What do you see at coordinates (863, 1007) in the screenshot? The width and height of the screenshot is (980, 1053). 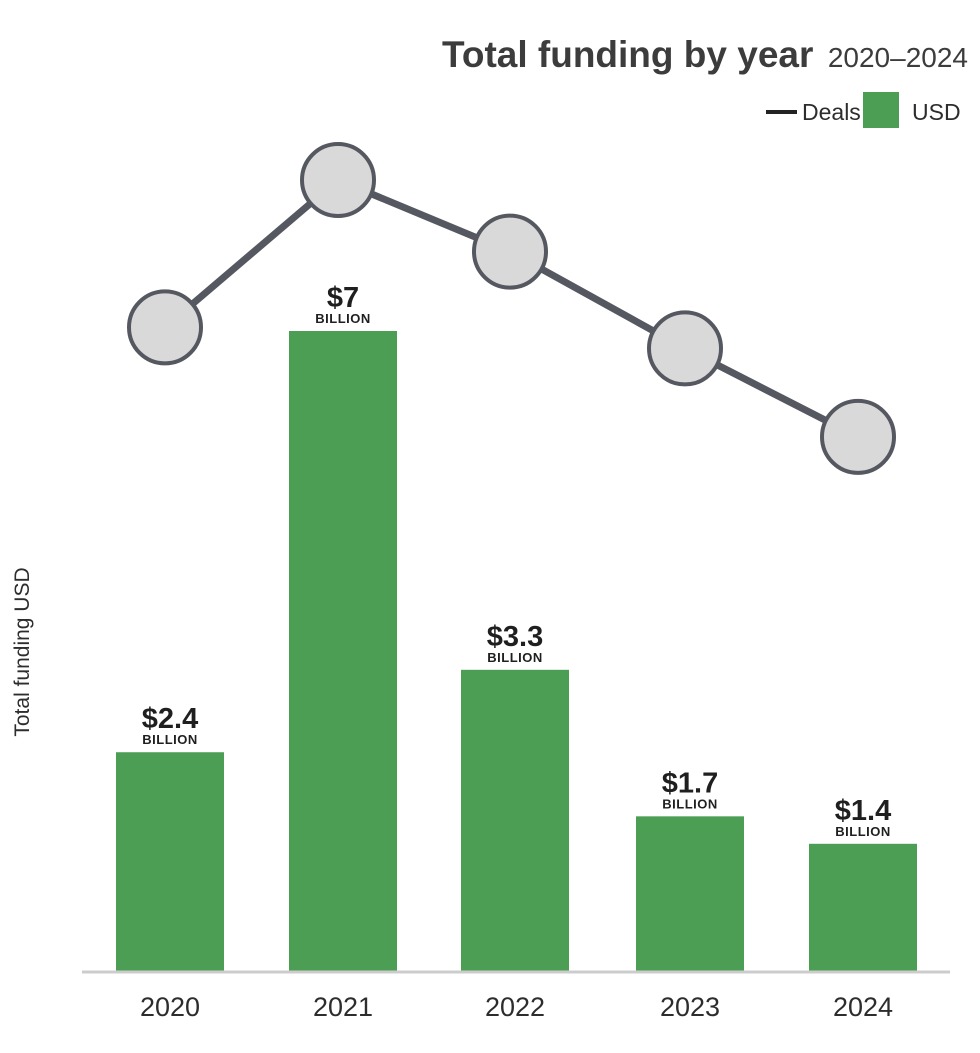 I see `x-tick-2024: 2024` at bounding box center [863, 1007].